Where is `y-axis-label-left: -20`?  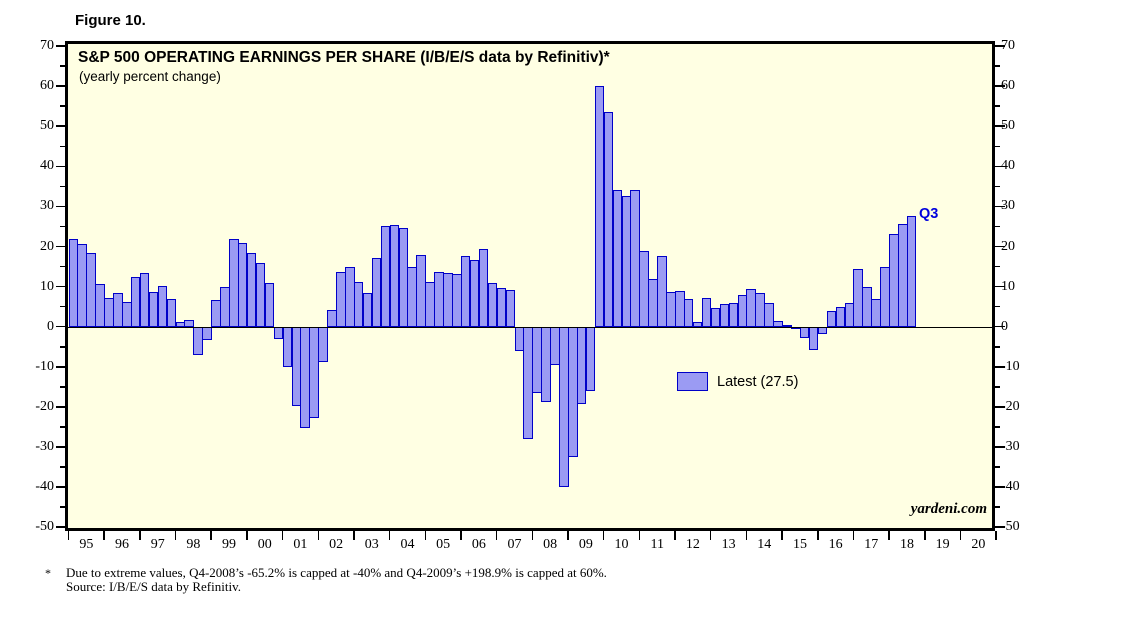 y-axis-label-left: -20 is located at coordinates (44, 406).